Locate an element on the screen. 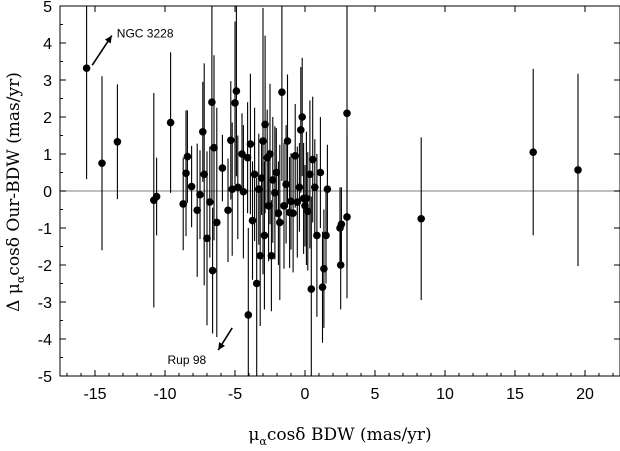 The width and height of the screenshot is (620, 451). y-tick-label: -5 is located at coordinates (45, 377).